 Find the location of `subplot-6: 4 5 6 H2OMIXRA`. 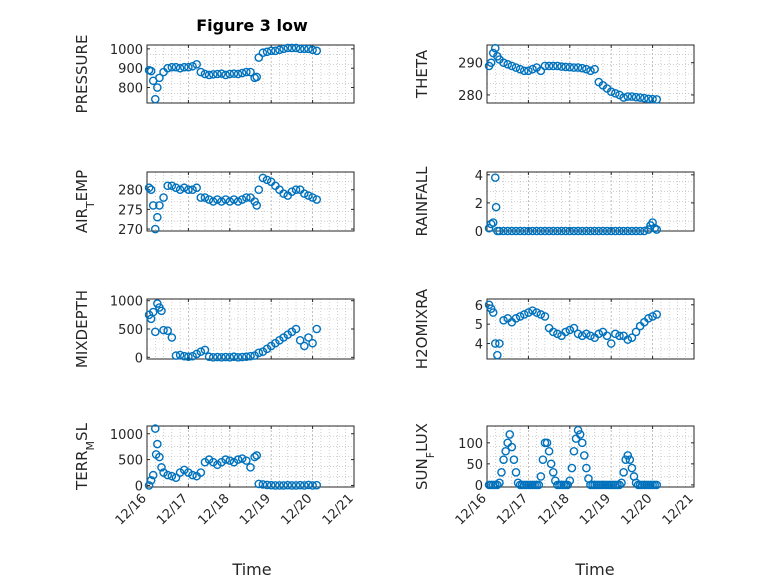

subplot-6: 4 5 6 H2OMIXRA is located at coordinates (554, 328).